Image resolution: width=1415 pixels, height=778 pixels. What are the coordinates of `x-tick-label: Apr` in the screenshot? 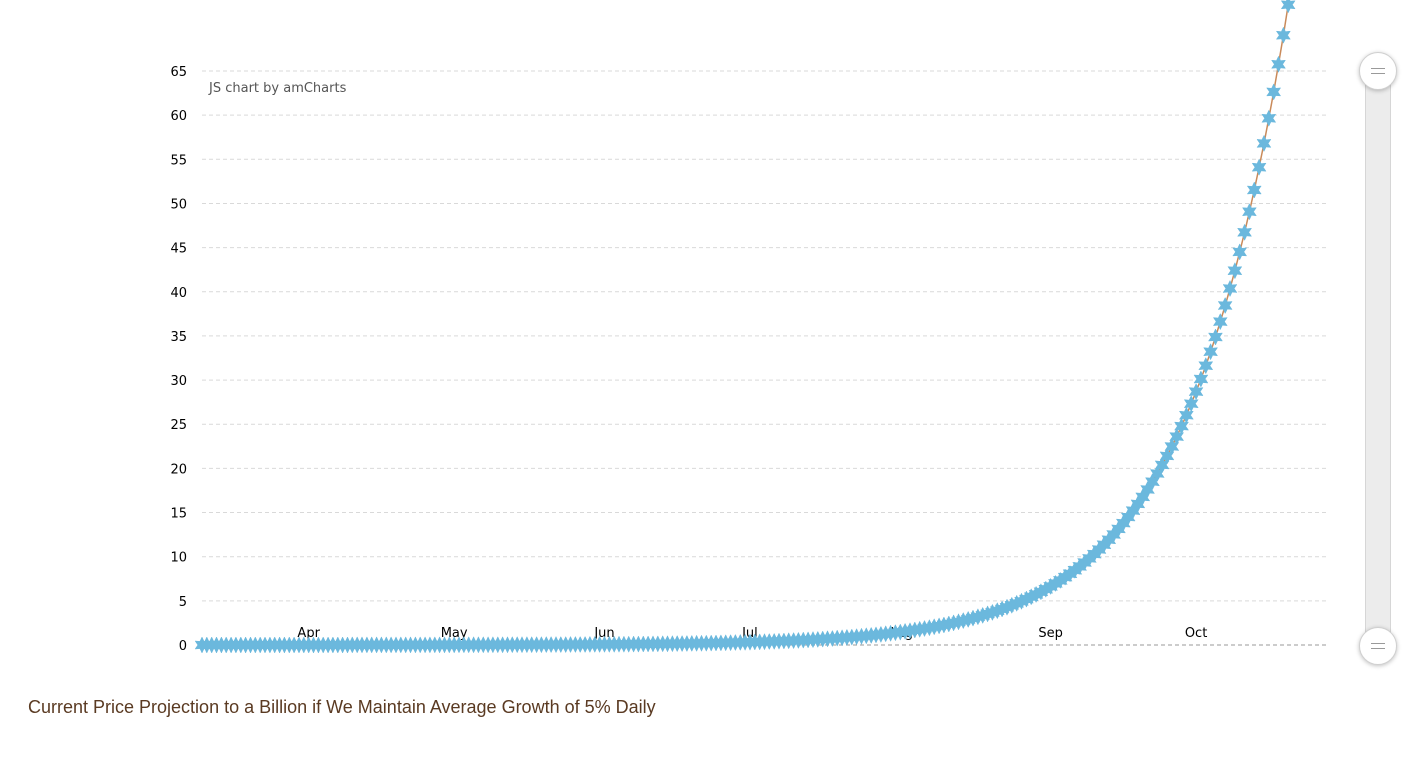 It's located at (308, 633).